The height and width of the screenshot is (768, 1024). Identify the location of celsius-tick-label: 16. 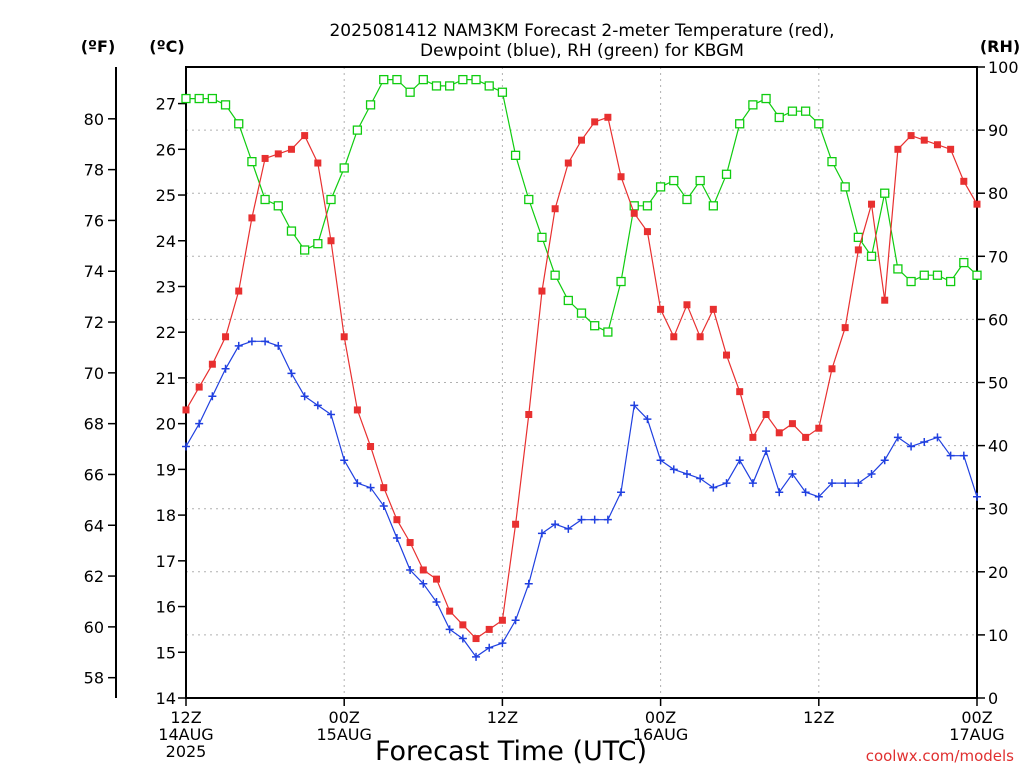
(166, 607).